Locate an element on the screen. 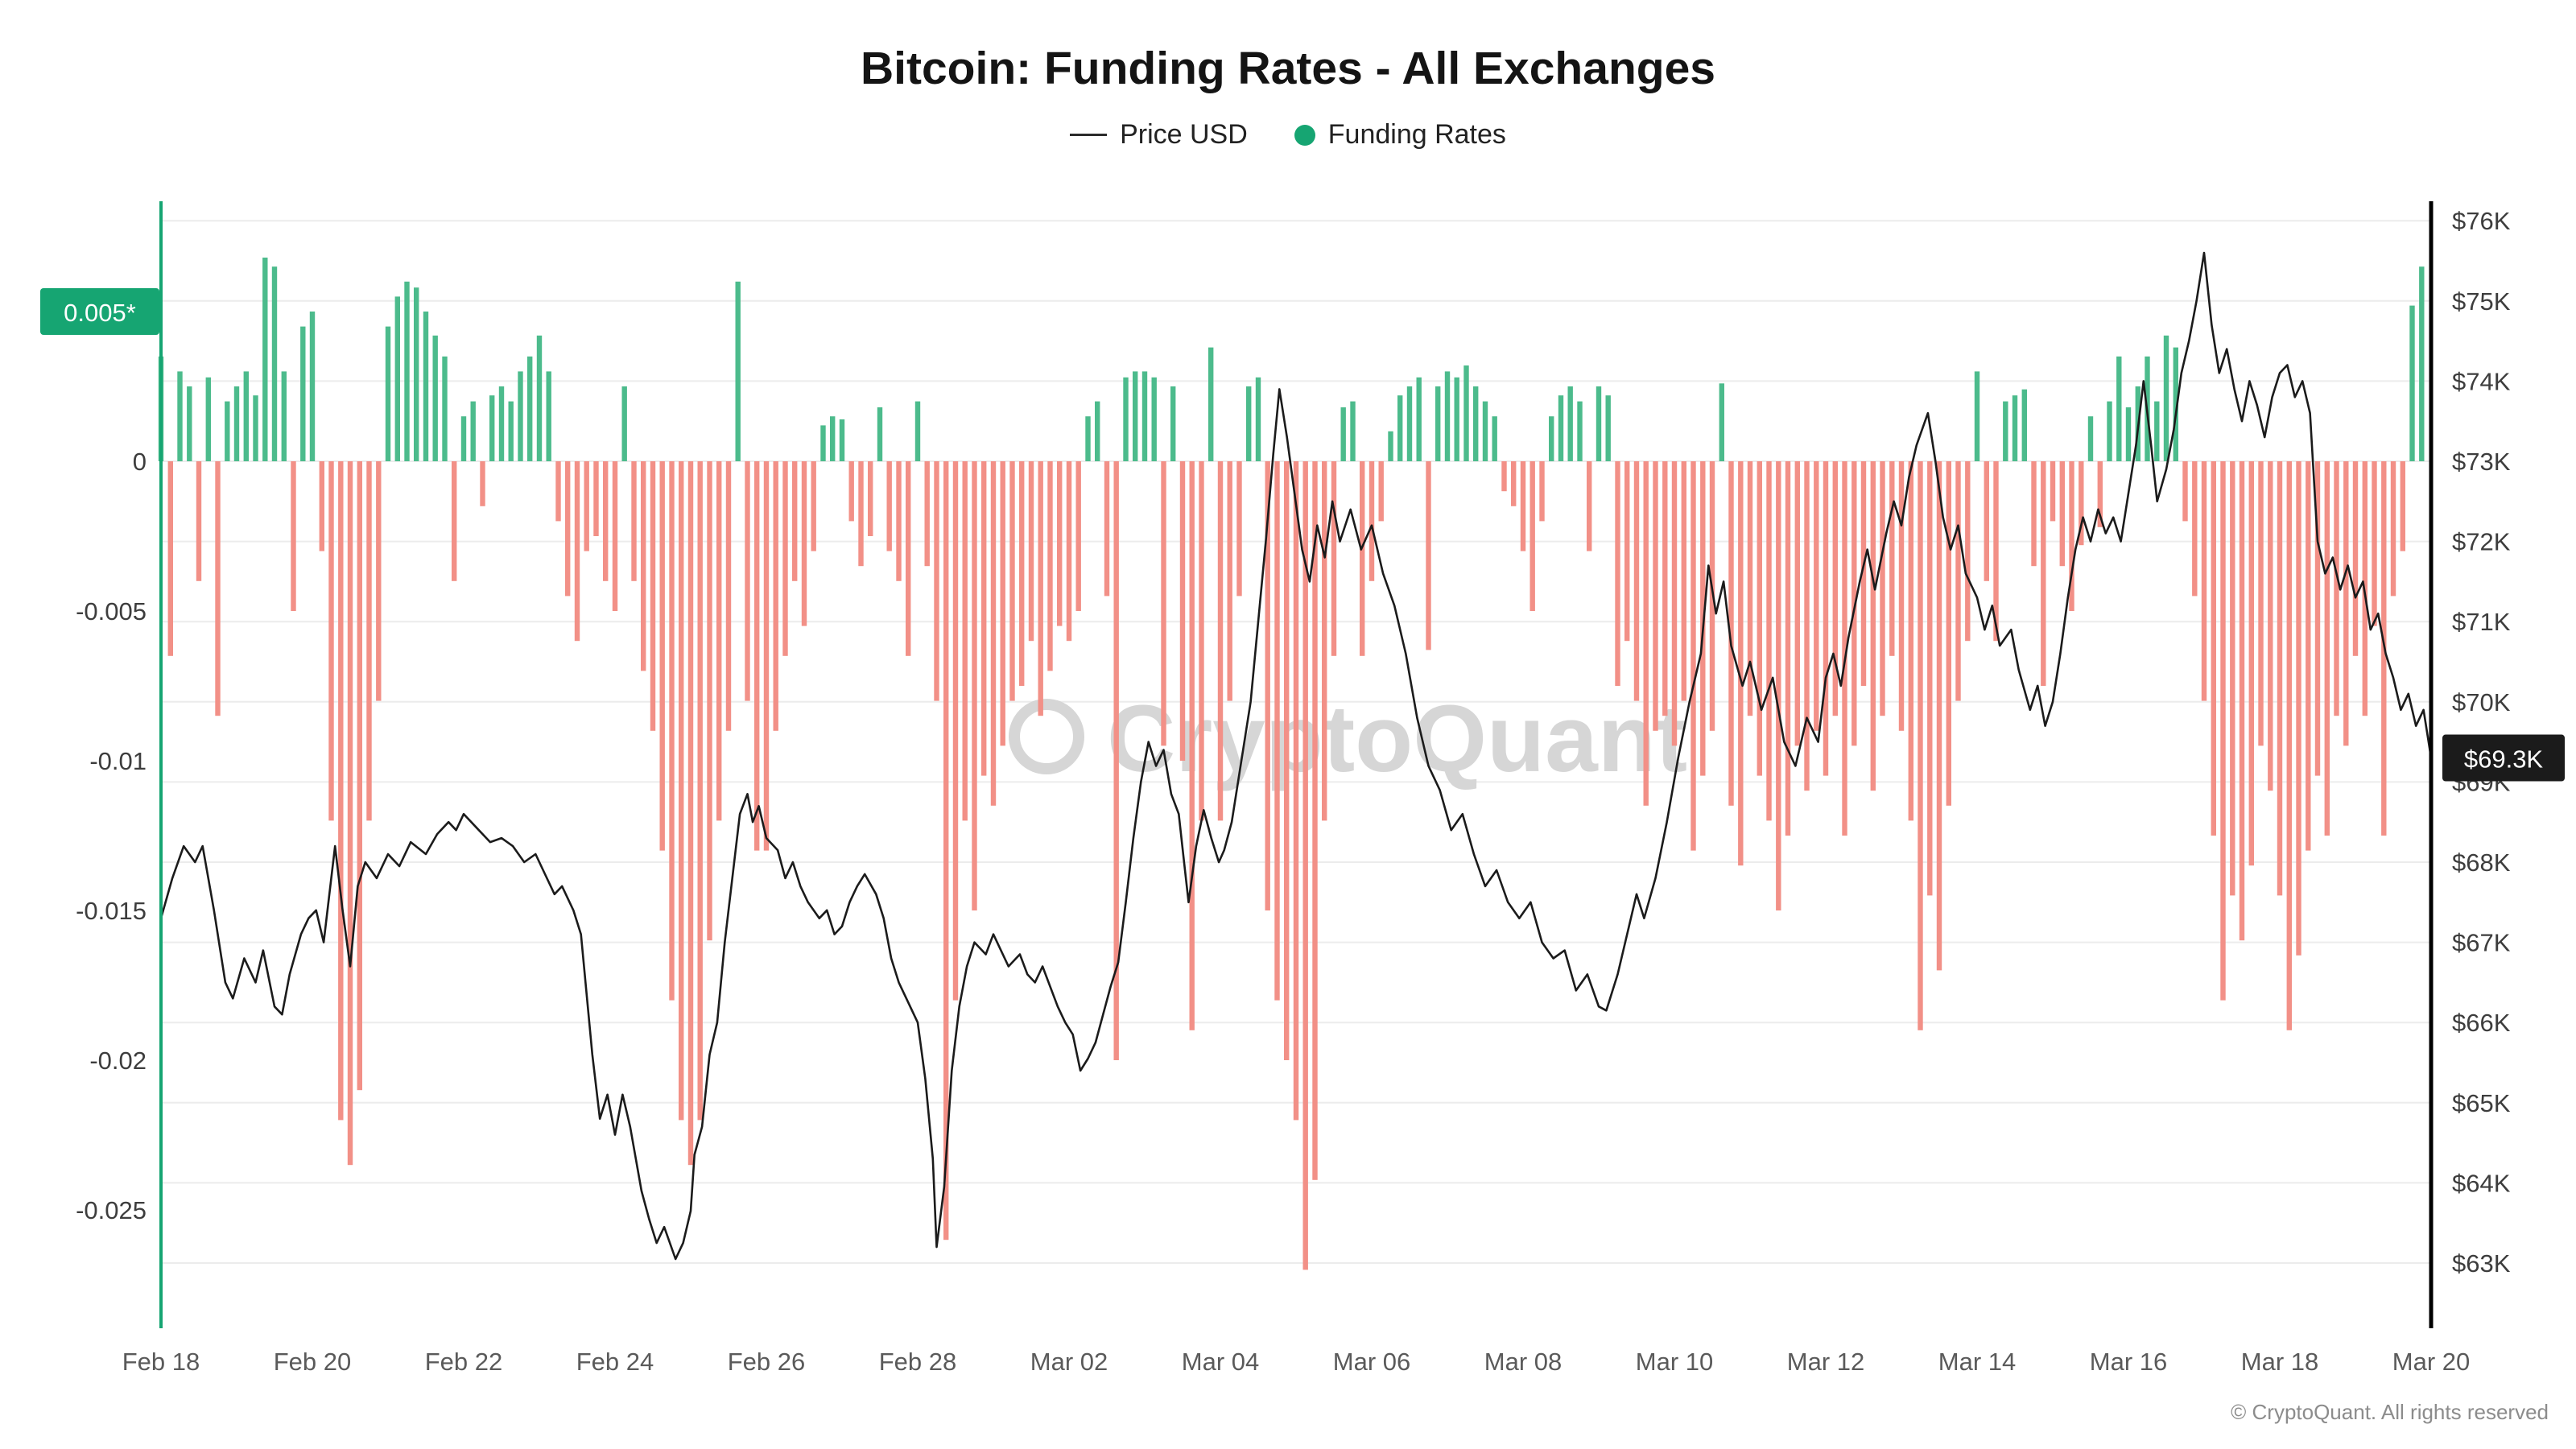 This screenshot has width=2576, height=1449. svg-text: $75K is located at coordinates (2481, 301).